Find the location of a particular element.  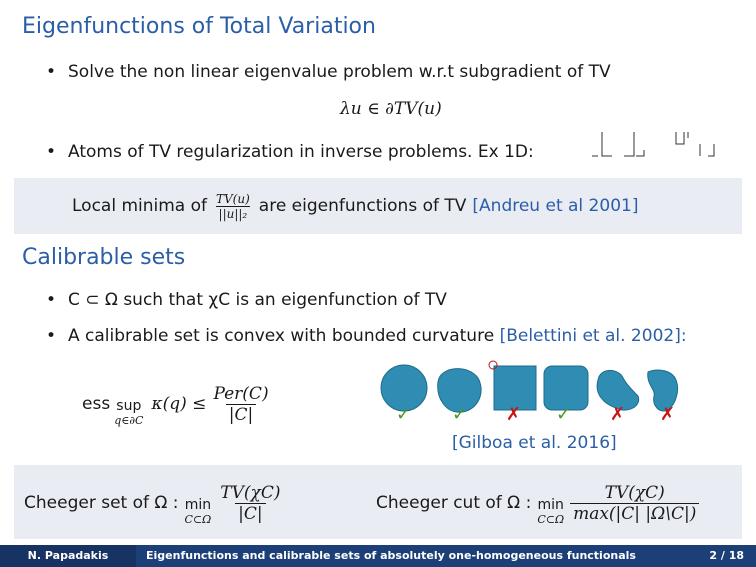

cheeger-cut-fraction: TV(χC) max(|C| |Ω\C|) is located at coordinates (635, 503).